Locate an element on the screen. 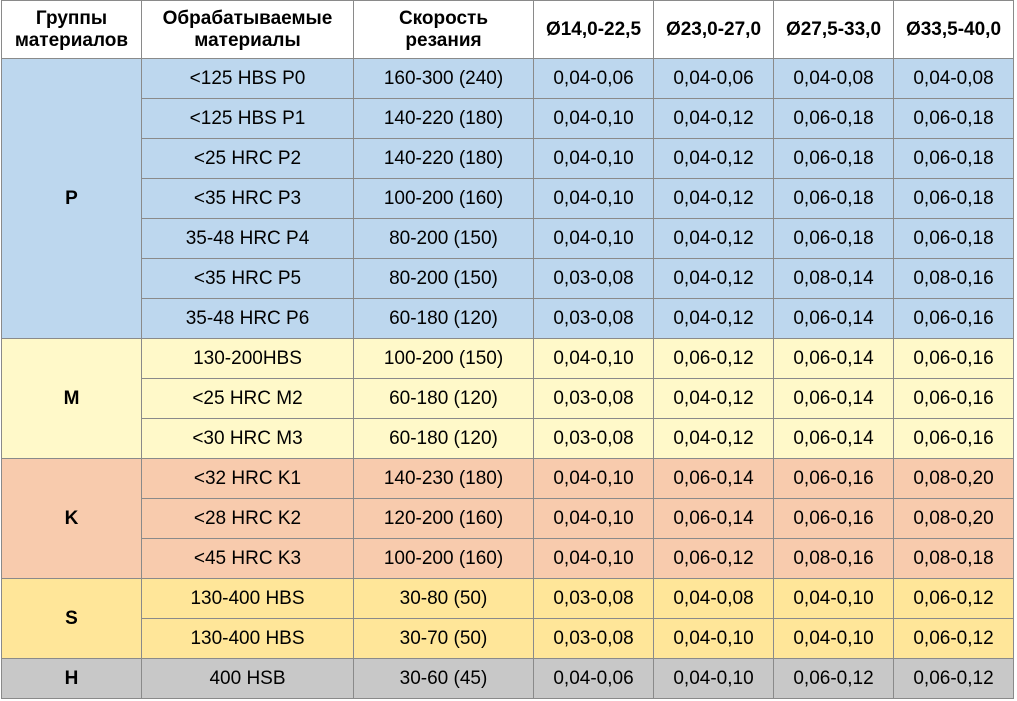 This screenshot has width=1017, height=701. cutting-speed-cell: 120-200 (160) is located at coordinates (443, 518).